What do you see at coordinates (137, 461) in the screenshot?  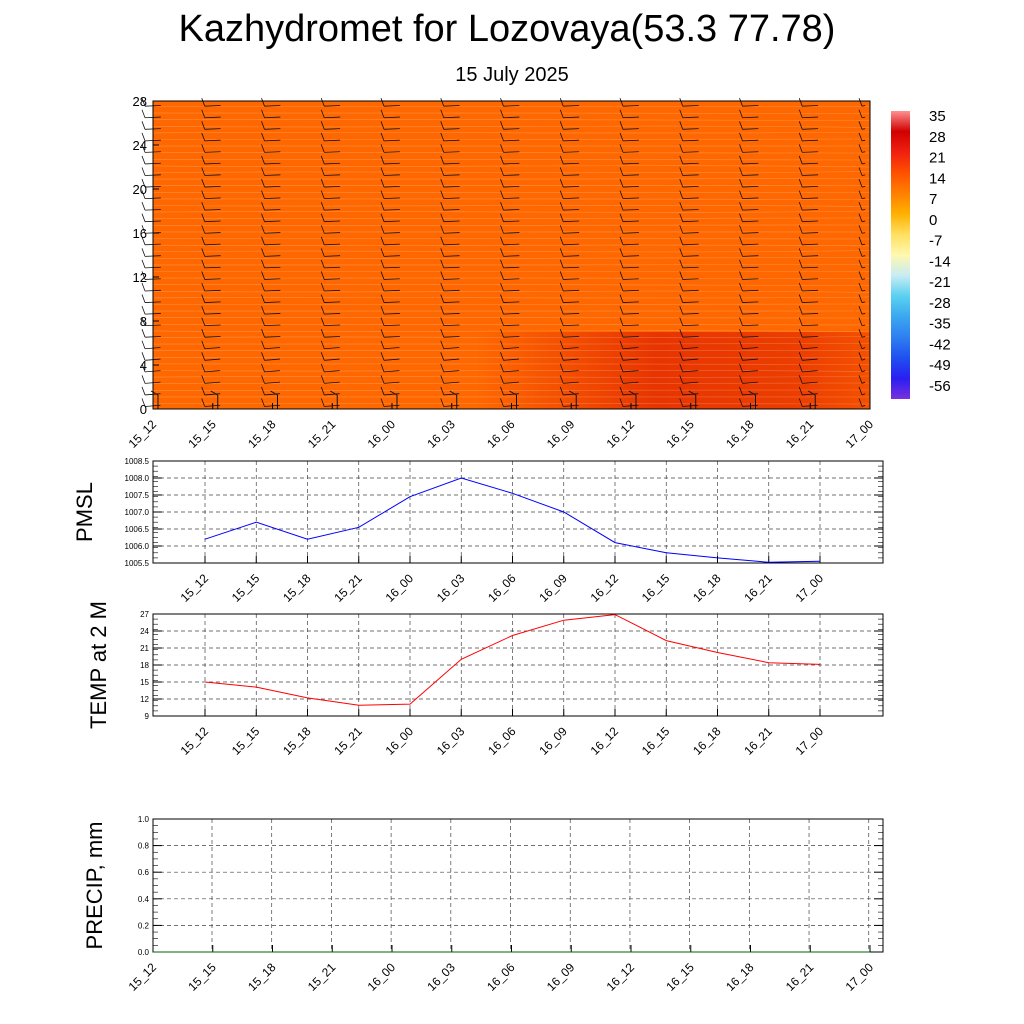 I see `y-tick-label: 1008.5` at bounding box center [137, 461].